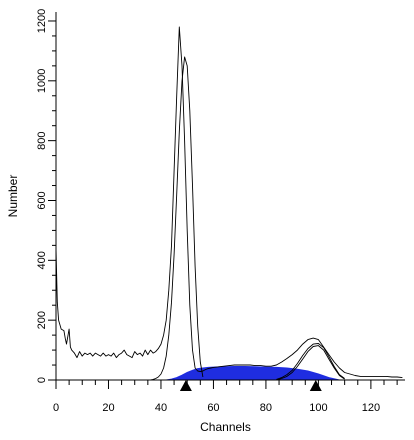  What do you see at coordinates (213, 408) in the screenshot?
I see `x-tick-label: 60` at bounding box center [213, 408].